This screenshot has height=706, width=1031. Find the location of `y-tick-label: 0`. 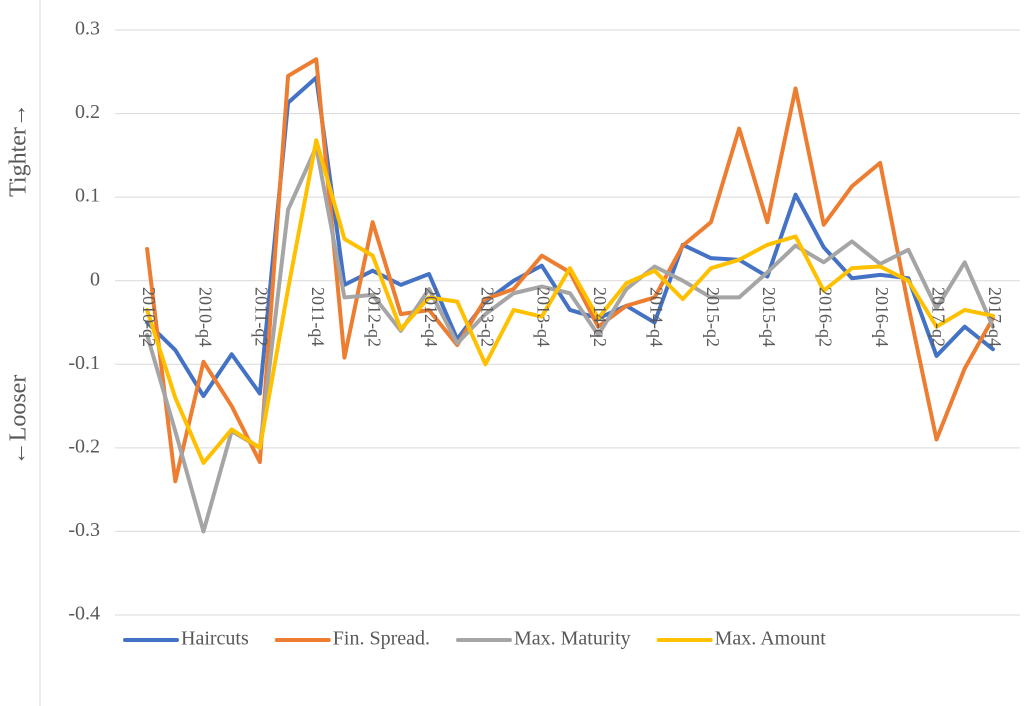

y-tick-label: 0 is located at coordinates (95, 279).